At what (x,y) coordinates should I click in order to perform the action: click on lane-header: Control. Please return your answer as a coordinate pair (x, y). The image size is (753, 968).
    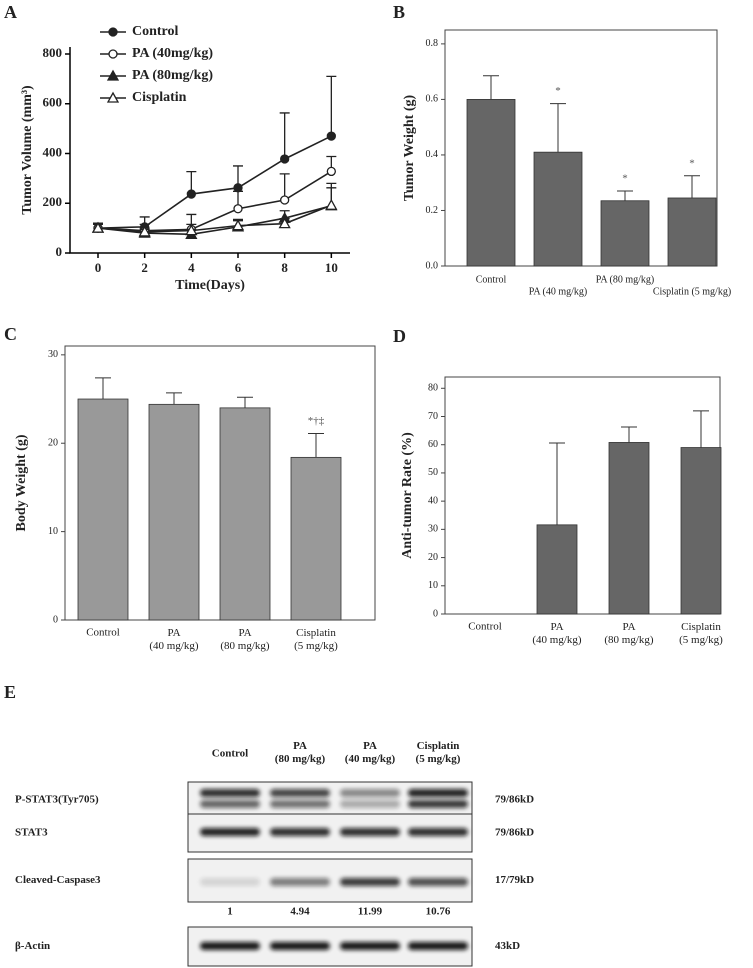
    Looking at the image, I should click on (230, 754).